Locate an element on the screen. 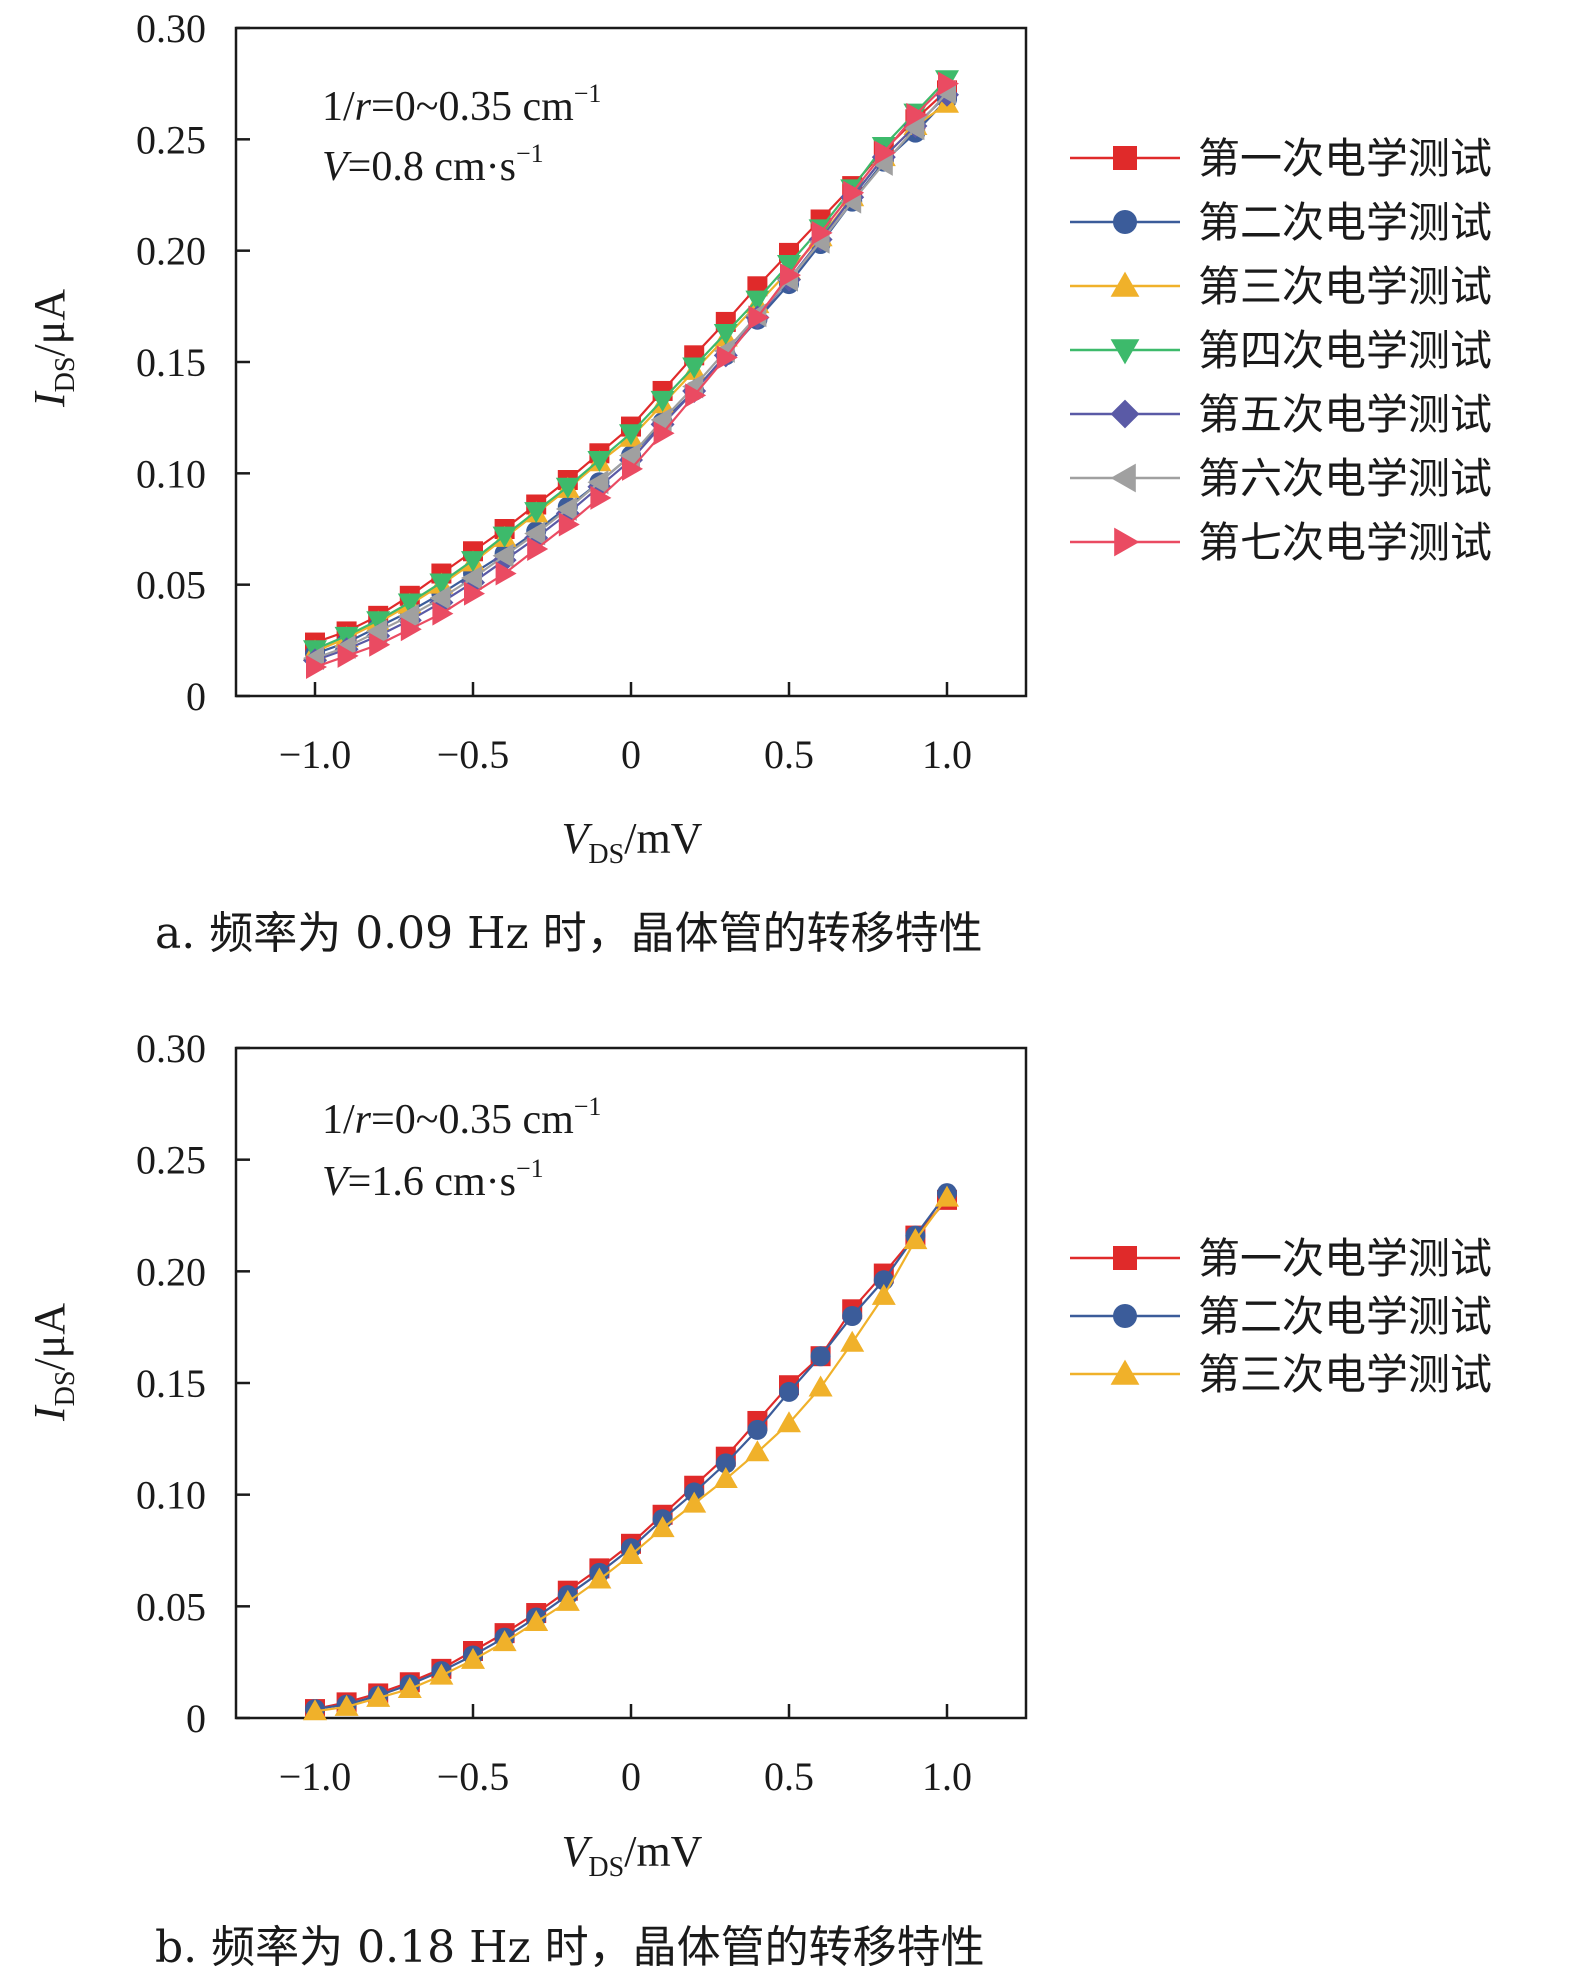 The width and height of the screenshot is (1575, 1979). panel-caption-b: b. 频率为 0.18 Hz 时，晶体管的转移特性 is located at coordinates (570, 1947).